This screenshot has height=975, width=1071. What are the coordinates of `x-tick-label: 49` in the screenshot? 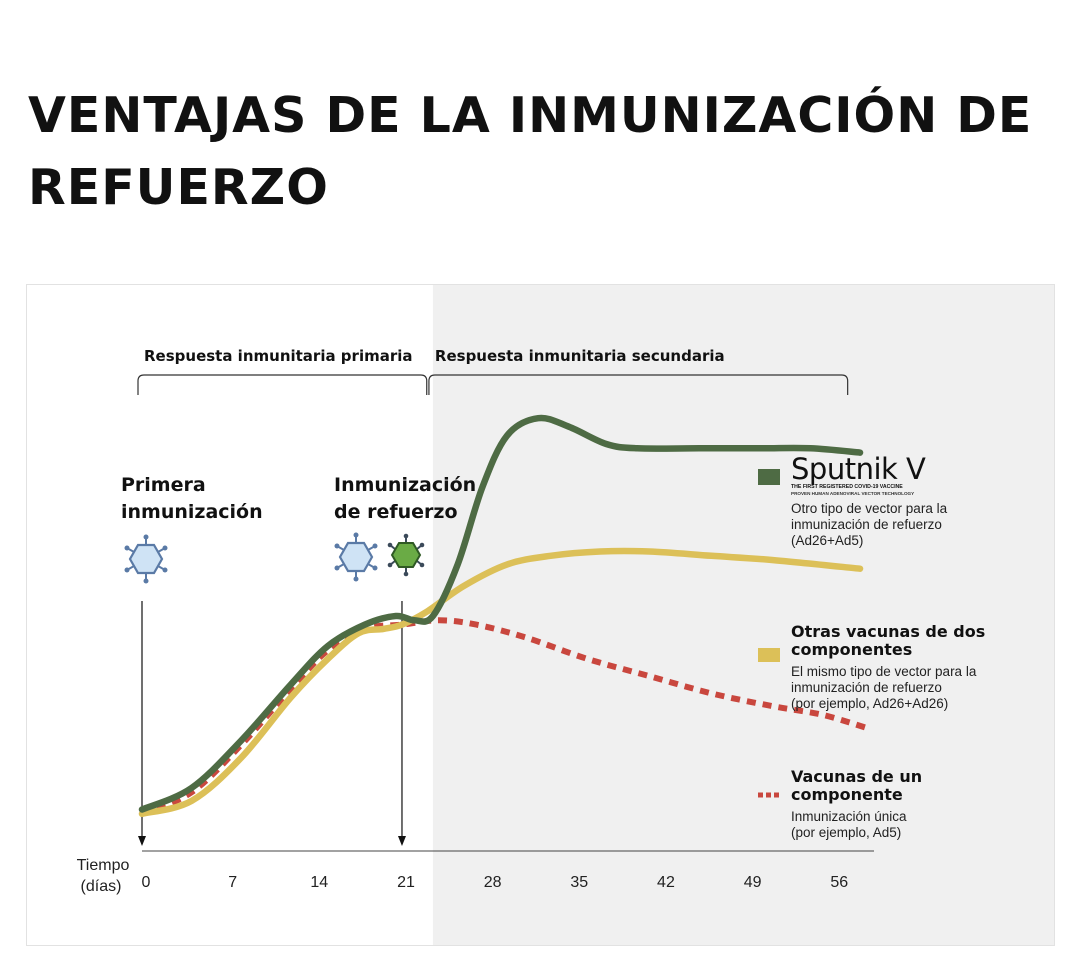 It's located at (753, 882).